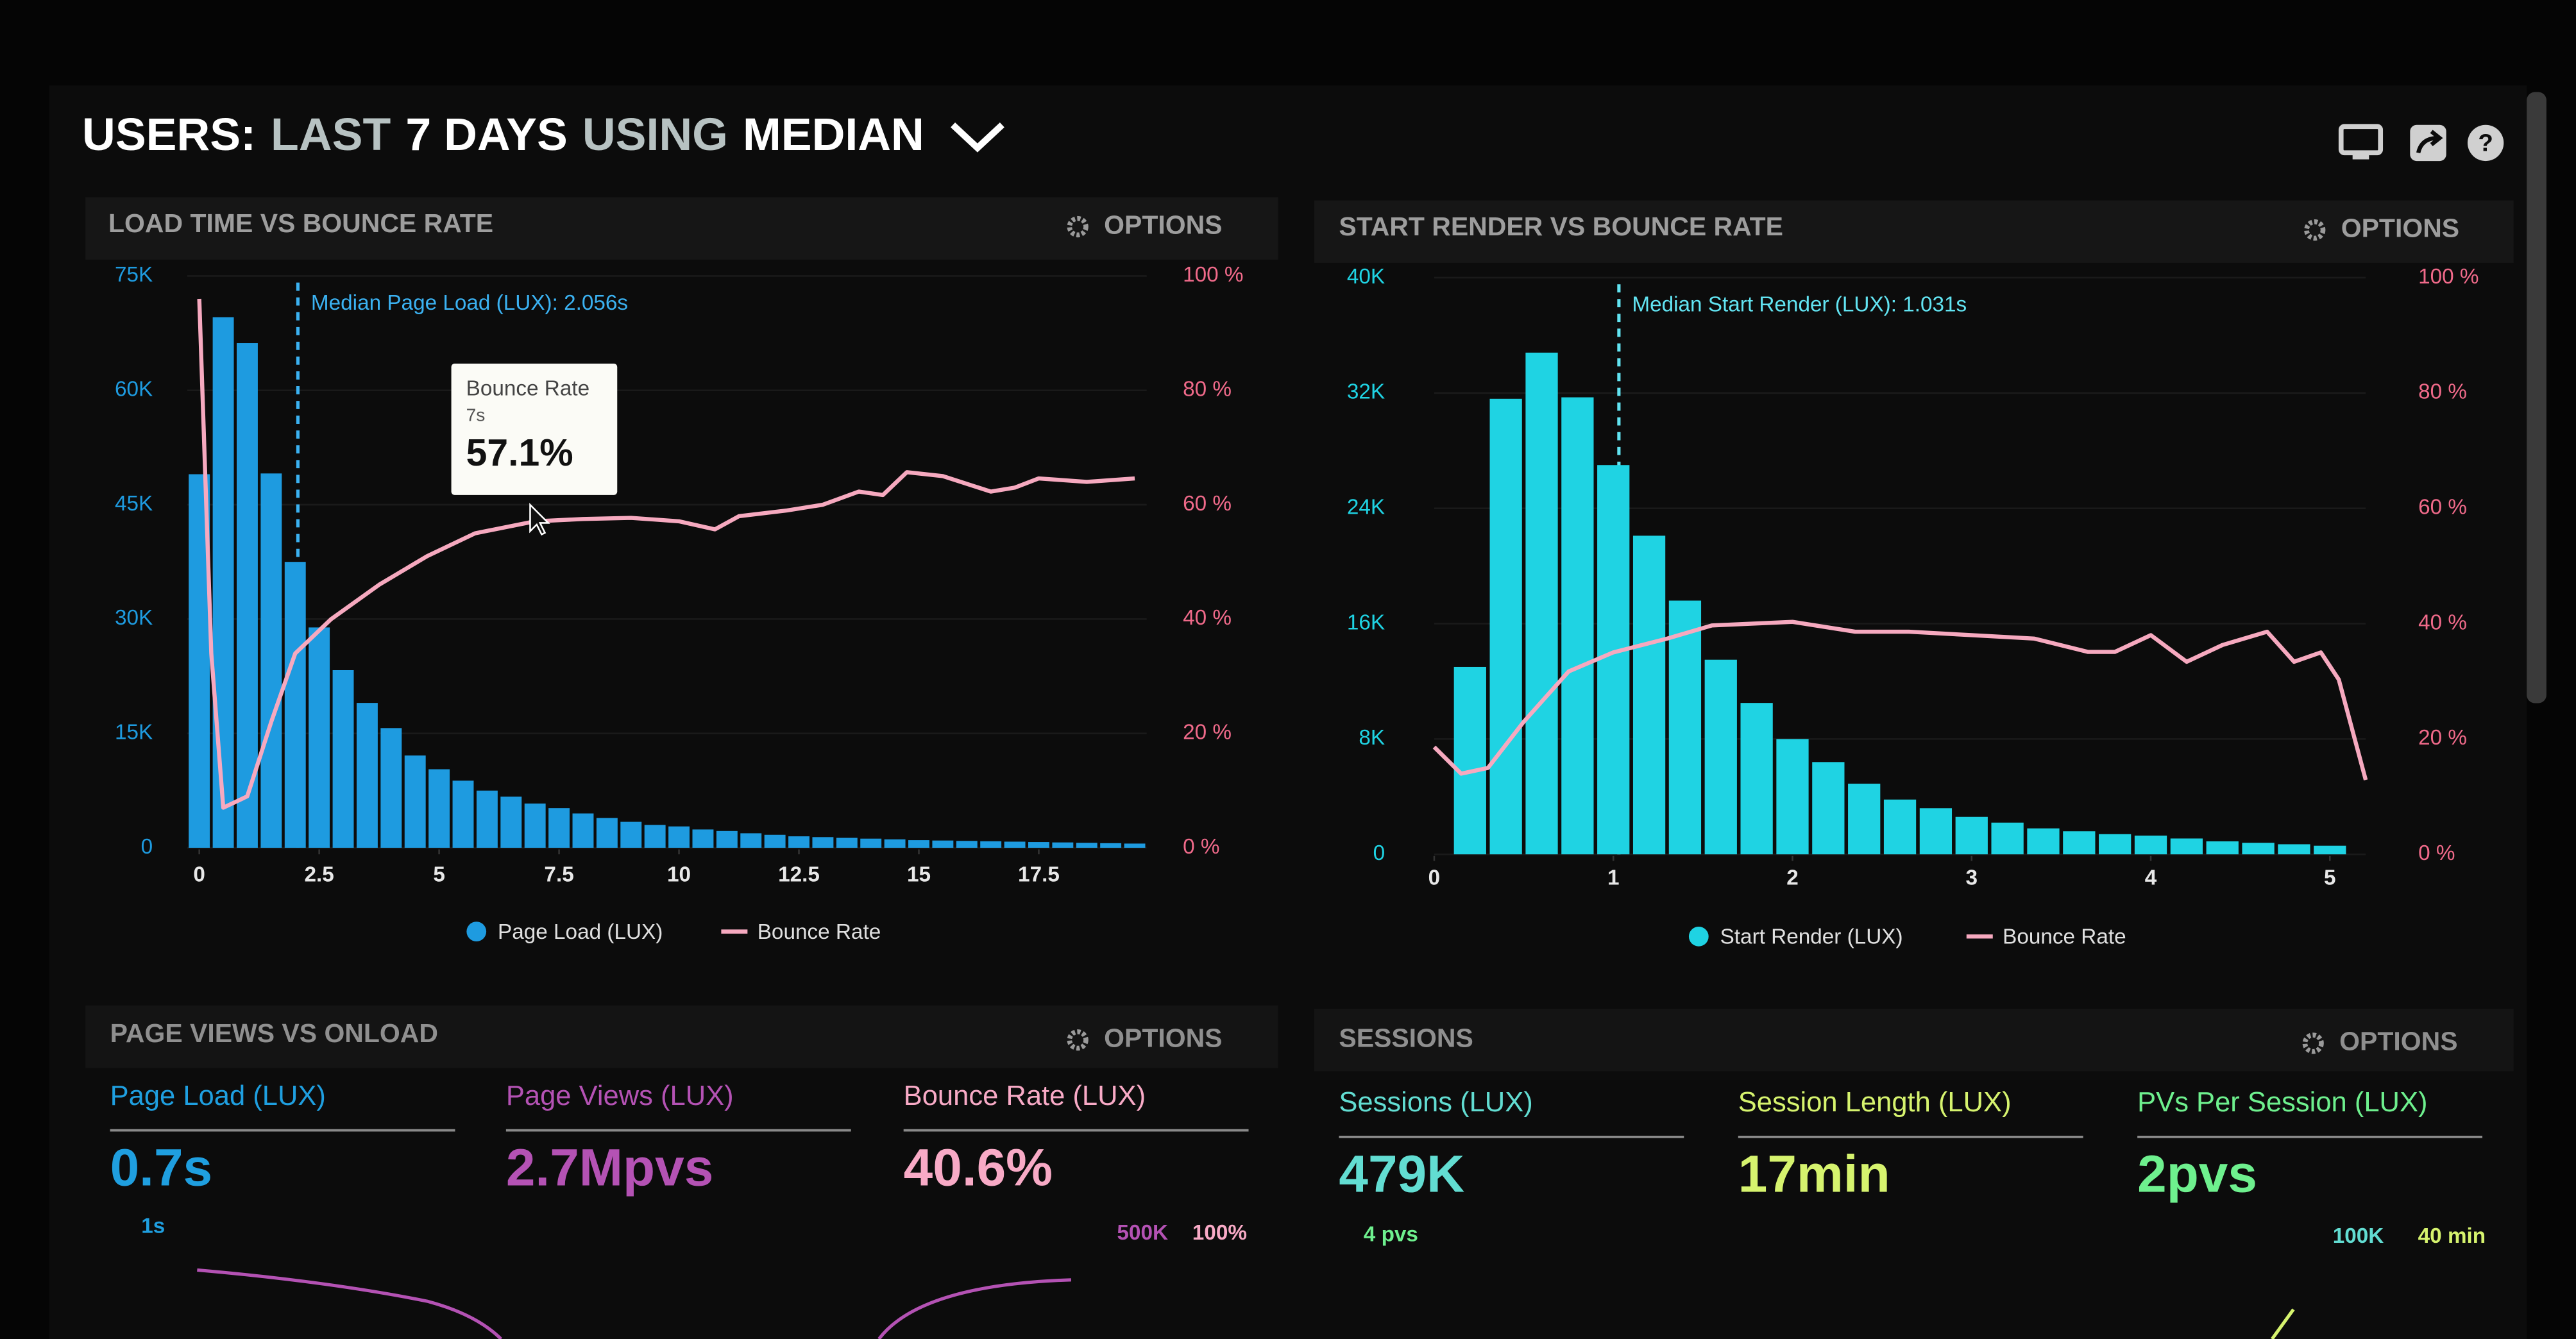  What do you see at coordinates (134, 389) in the screenshot?
I see `y-tick-label: 60K` at bounding box center [134, 389].